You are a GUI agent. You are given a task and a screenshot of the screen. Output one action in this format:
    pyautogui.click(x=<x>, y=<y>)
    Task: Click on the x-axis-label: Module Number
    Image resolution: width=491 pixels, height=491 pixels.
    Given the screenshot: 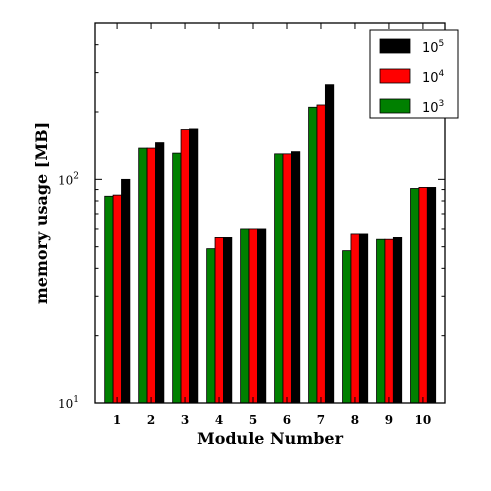 What is the action you would take?
    pyautogui.click(x=270, y=438)
    